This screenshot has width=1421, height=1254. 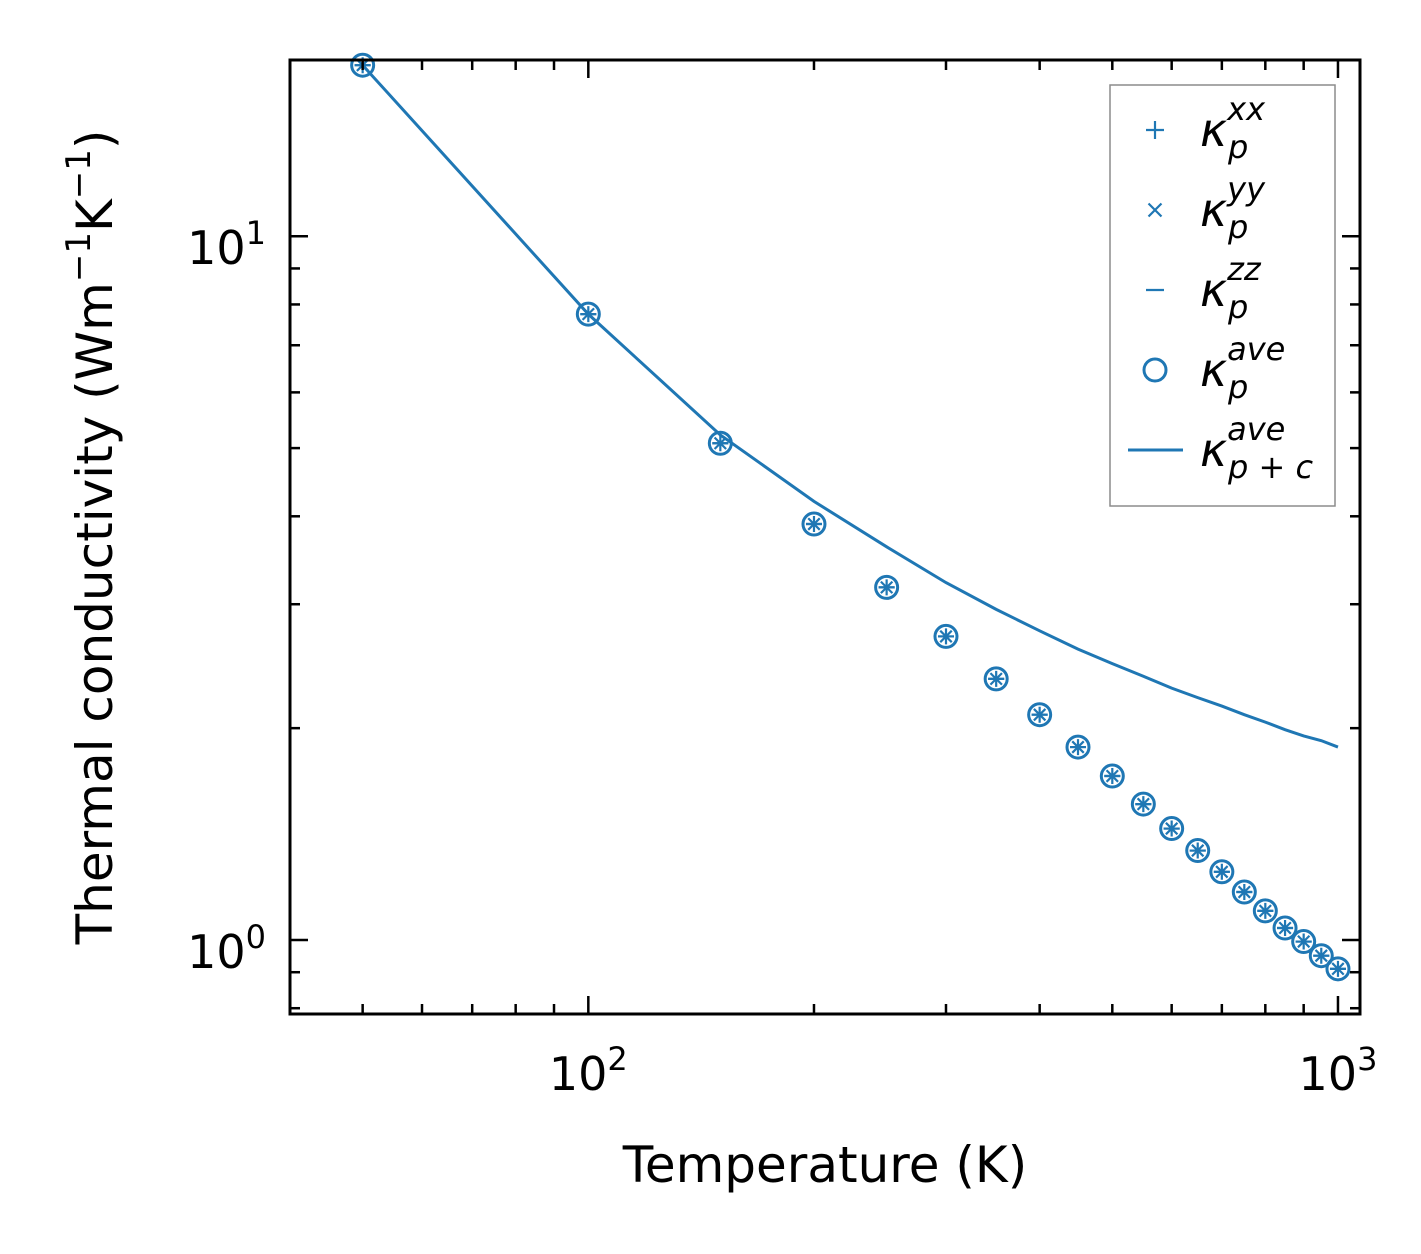 I want to click on legend-label: κave p + c, so click(x=1256, y=448).